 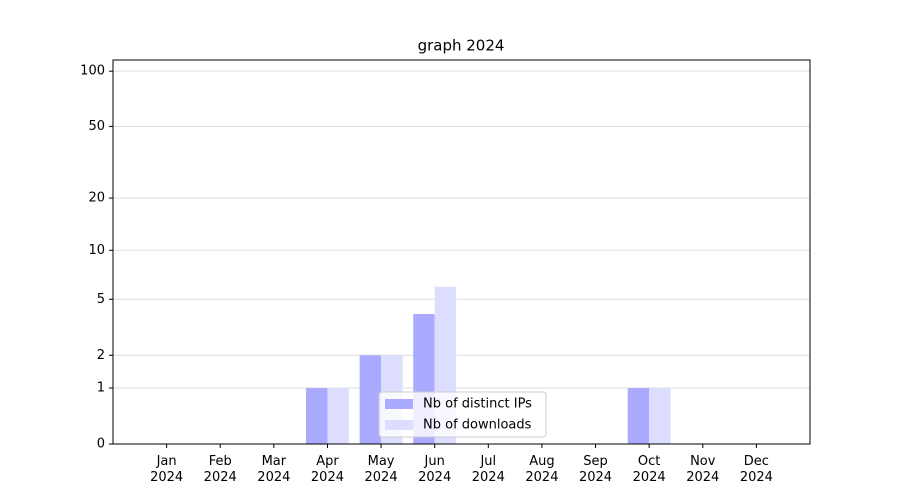 I want to click on x-tick-label: Jun 2024, so click(x=434, y=469).